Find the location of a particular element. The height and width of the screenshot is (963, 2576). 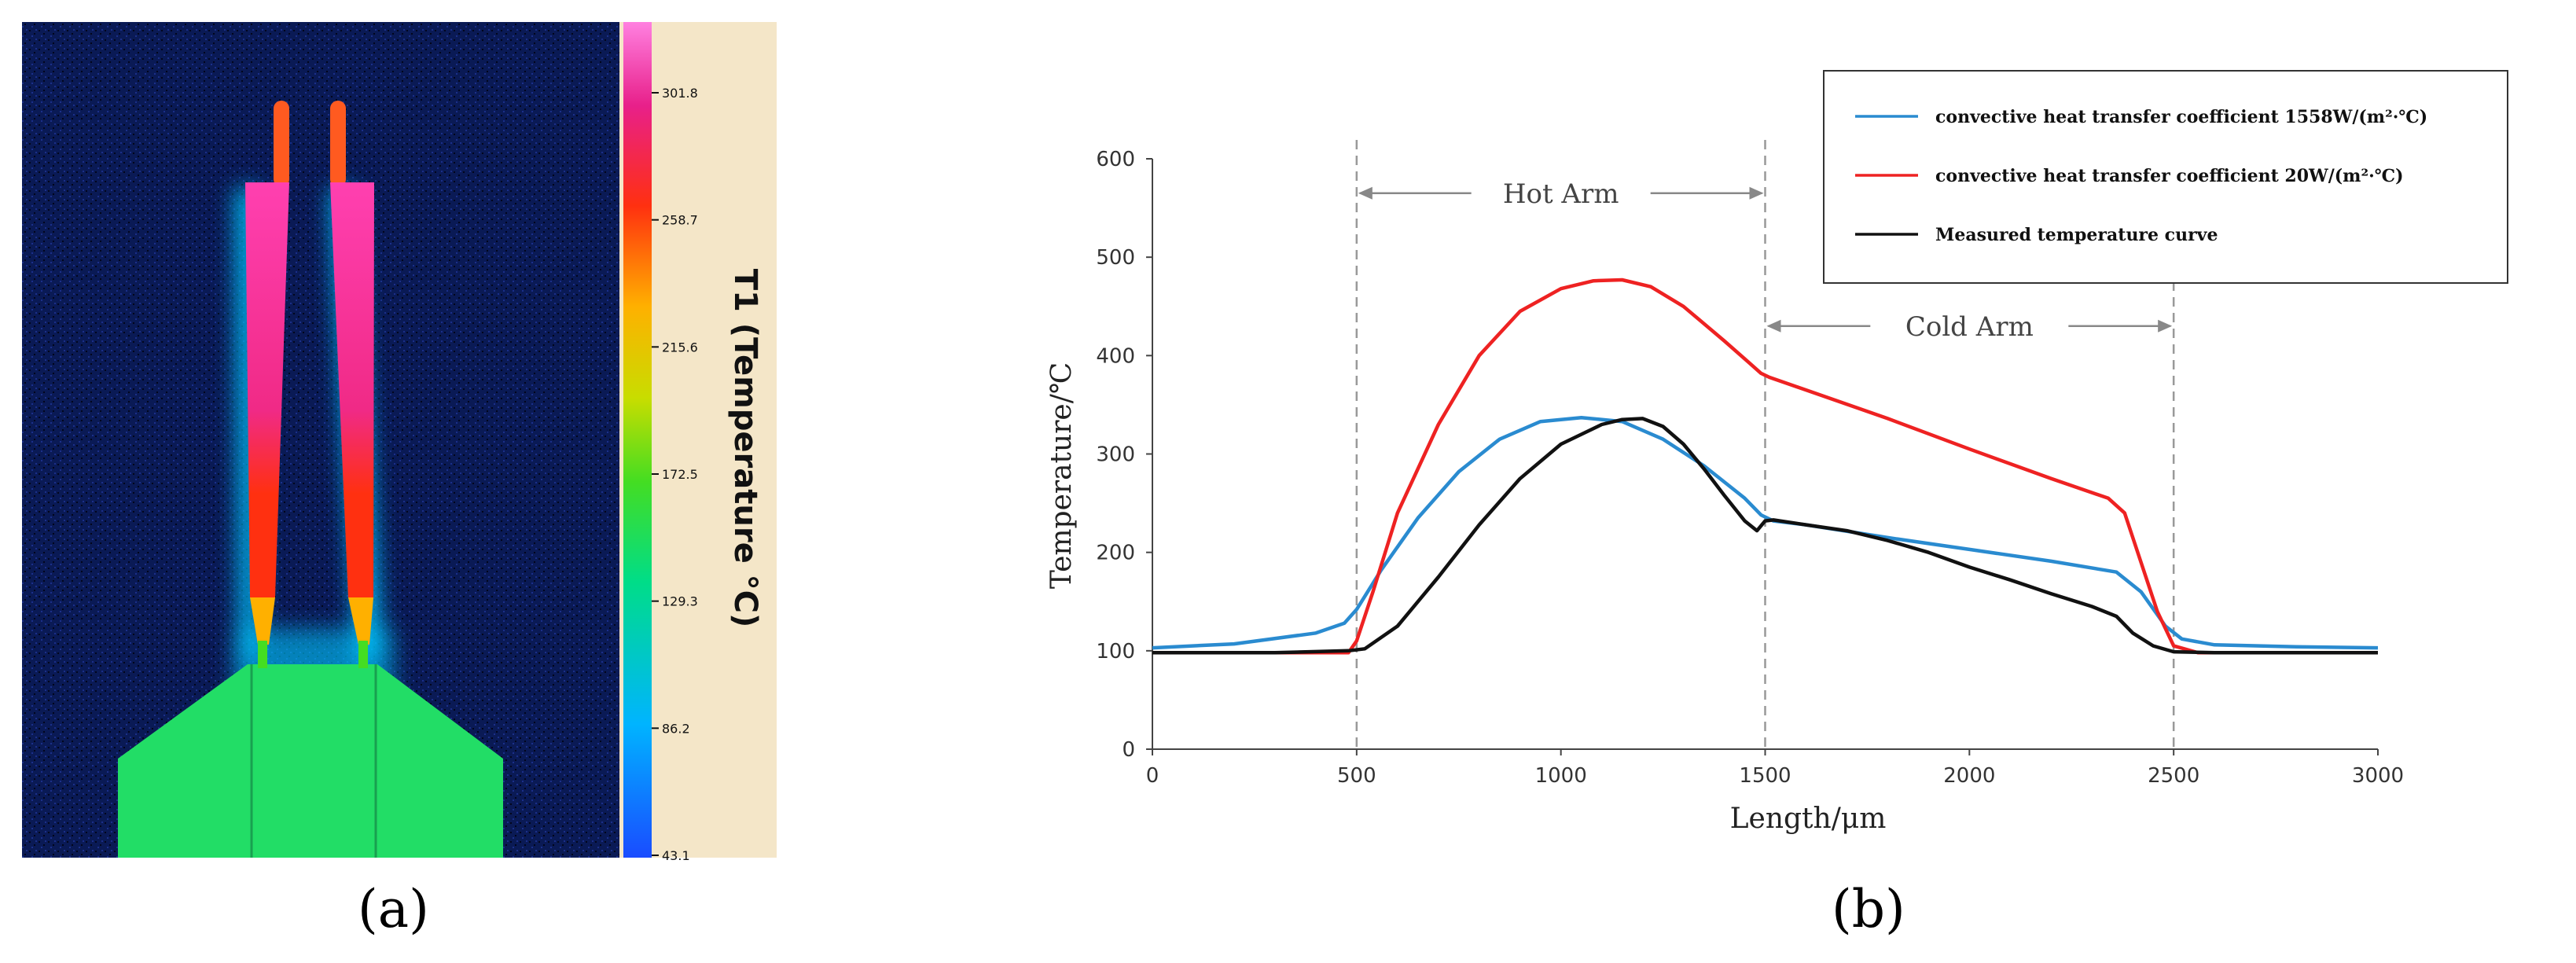

x-tick-label: 500 is located at coordinates (1356, 776).